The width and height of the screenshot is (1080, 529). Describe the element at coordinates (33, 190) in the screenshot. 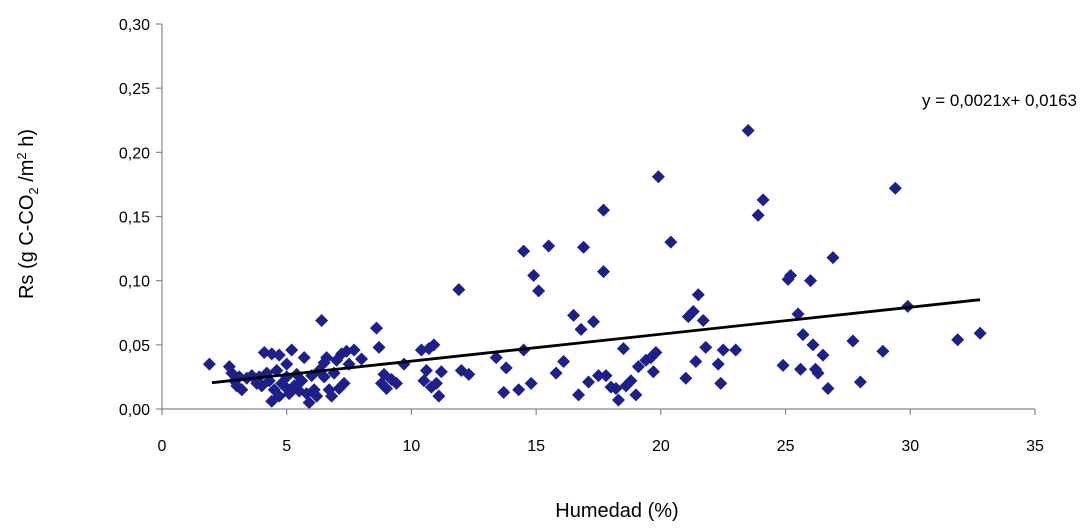

I see `y-axis-title-subscript: 2` at that location.